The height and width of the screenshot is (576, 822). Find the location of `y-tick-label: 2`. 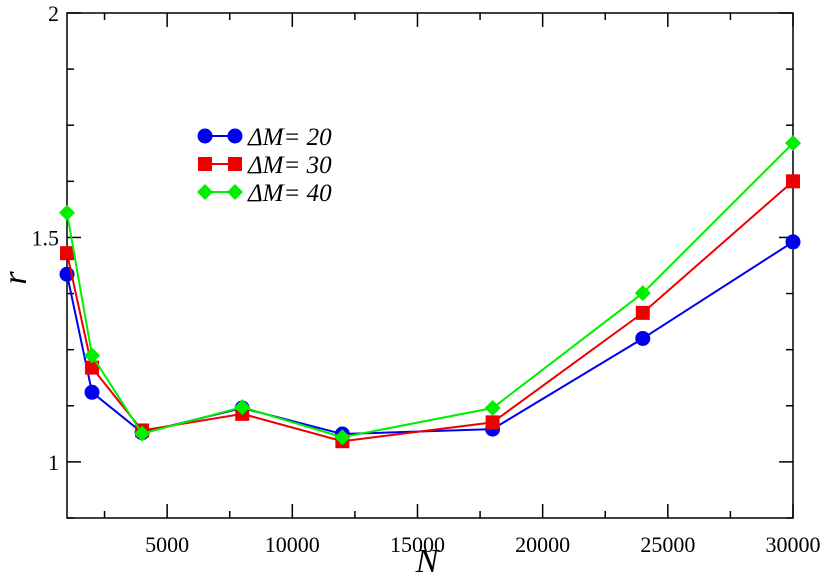

y-tick-label: 2 is located at coordinates (53, 13).